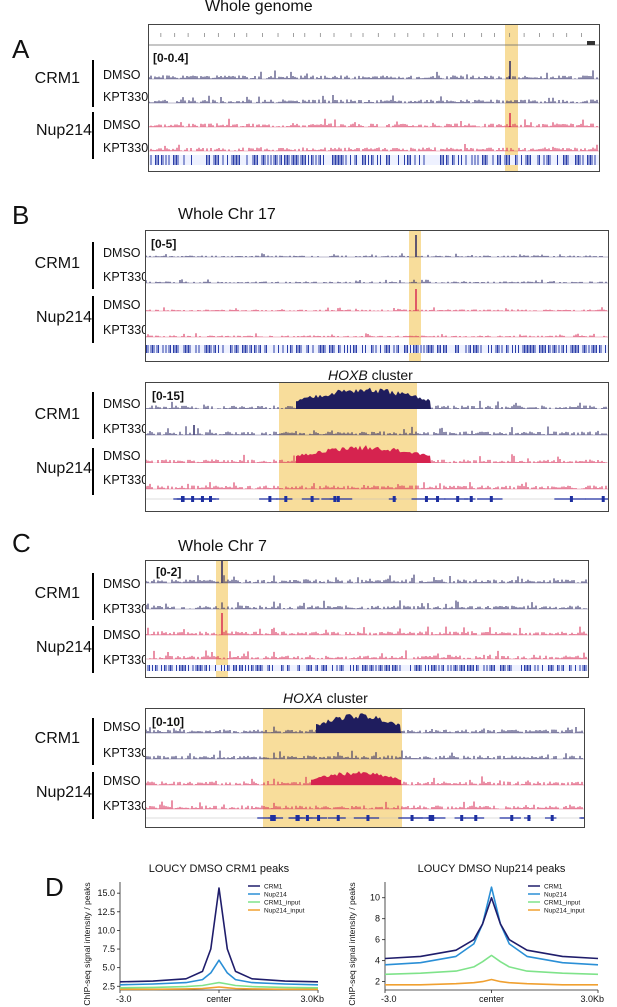 This screenshot has height=1007, width=617. Describe the element at coordinates (93, 649) in the screenshot. I see `panel-c-nup214-brace` at that location.